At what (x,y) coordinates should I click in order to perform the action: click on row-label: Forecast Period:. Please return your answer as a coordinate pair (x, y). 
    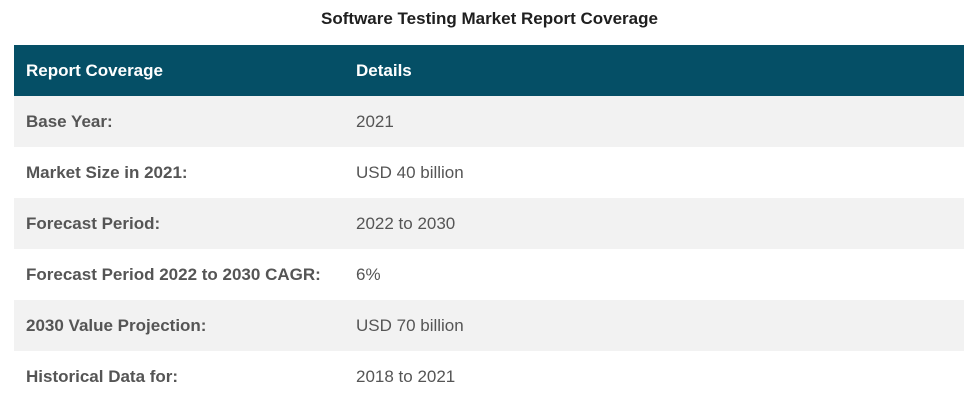
    Looking at the image, I should click on (179, 223).